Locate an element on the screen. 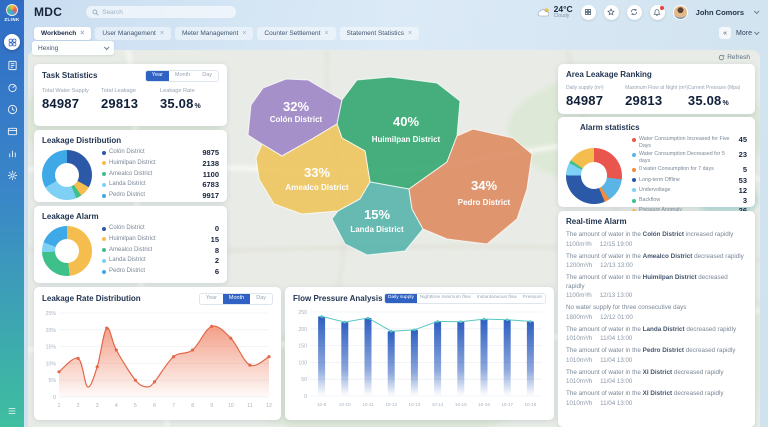  sidebar-collapse-icon is located at coordinates (12, 412).